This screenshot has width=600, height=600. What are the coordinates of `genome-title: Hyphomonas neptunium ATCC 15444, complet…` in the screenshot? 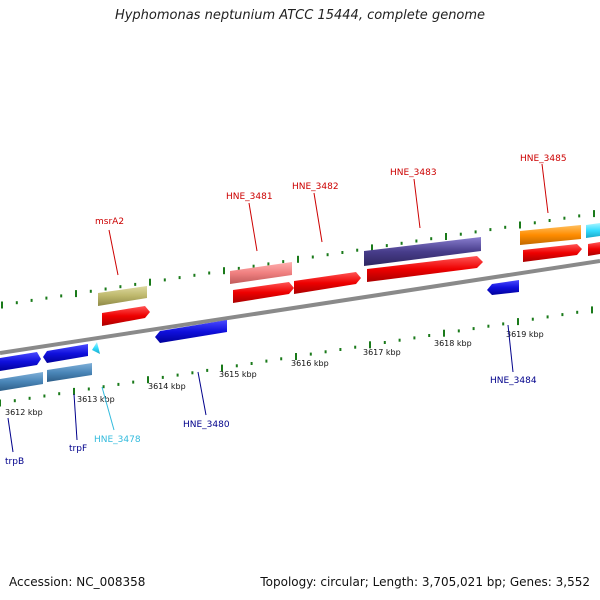 It's located at (300, 15).